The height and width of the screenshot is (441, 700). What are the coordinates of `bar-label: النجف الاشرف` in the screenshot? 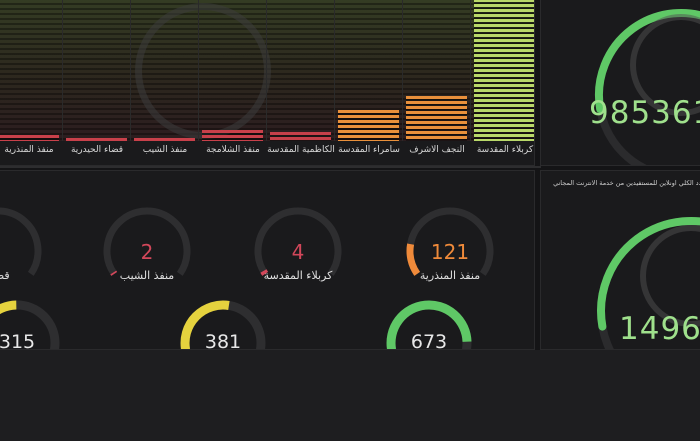 It's located at (437, 150).